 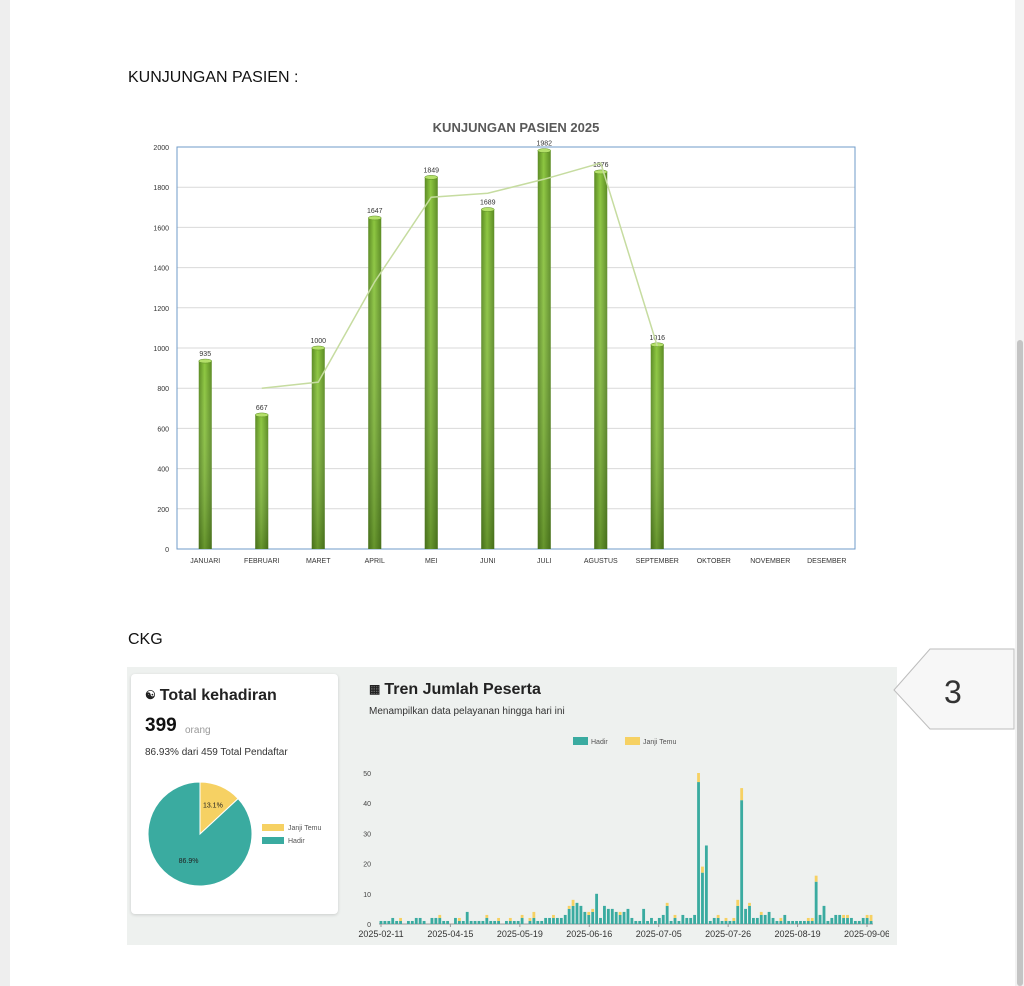 I want to click on x-tick-label: JANUARI, so click(x=205, y=561).